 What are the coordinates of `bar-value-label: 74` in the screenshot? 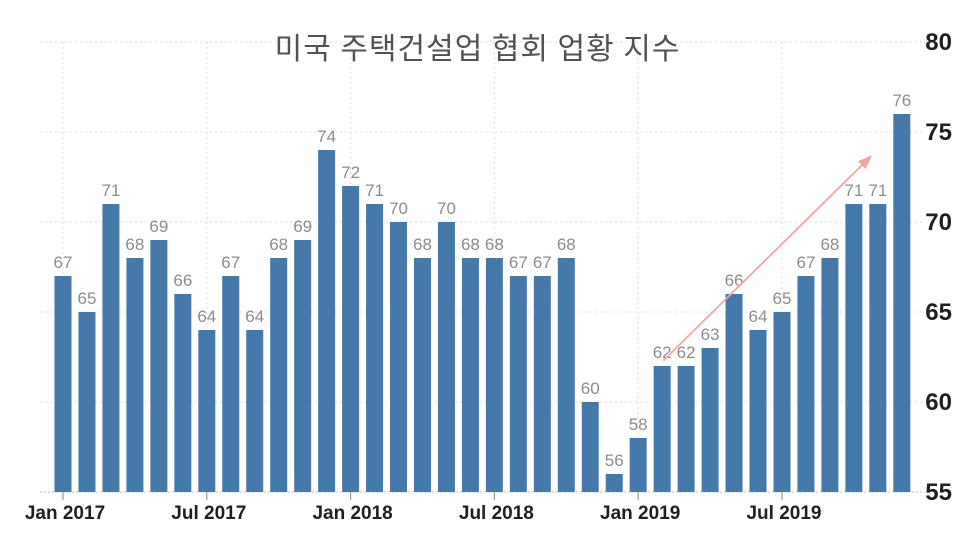 It's located at (326, 136).